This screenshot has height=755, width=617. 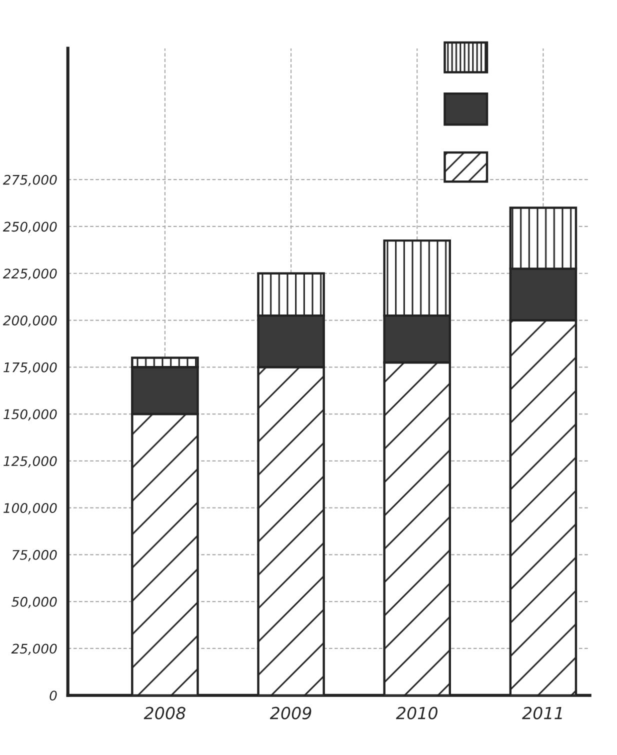 I want to click on y-tick-label: 200,000, so click(x=29, y=321).